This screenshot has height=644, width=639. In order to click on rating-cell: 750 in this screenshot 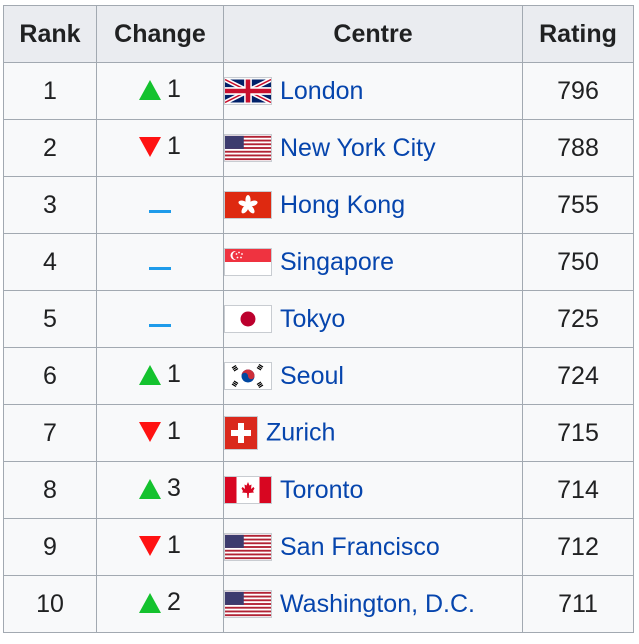, I will do `click(578, 262)`.